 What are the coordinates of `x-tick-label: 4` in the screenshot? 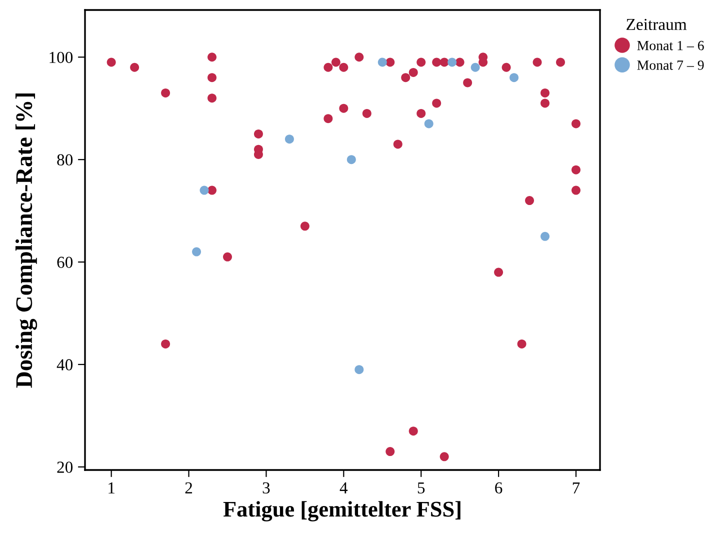 It's located at (344, 488).